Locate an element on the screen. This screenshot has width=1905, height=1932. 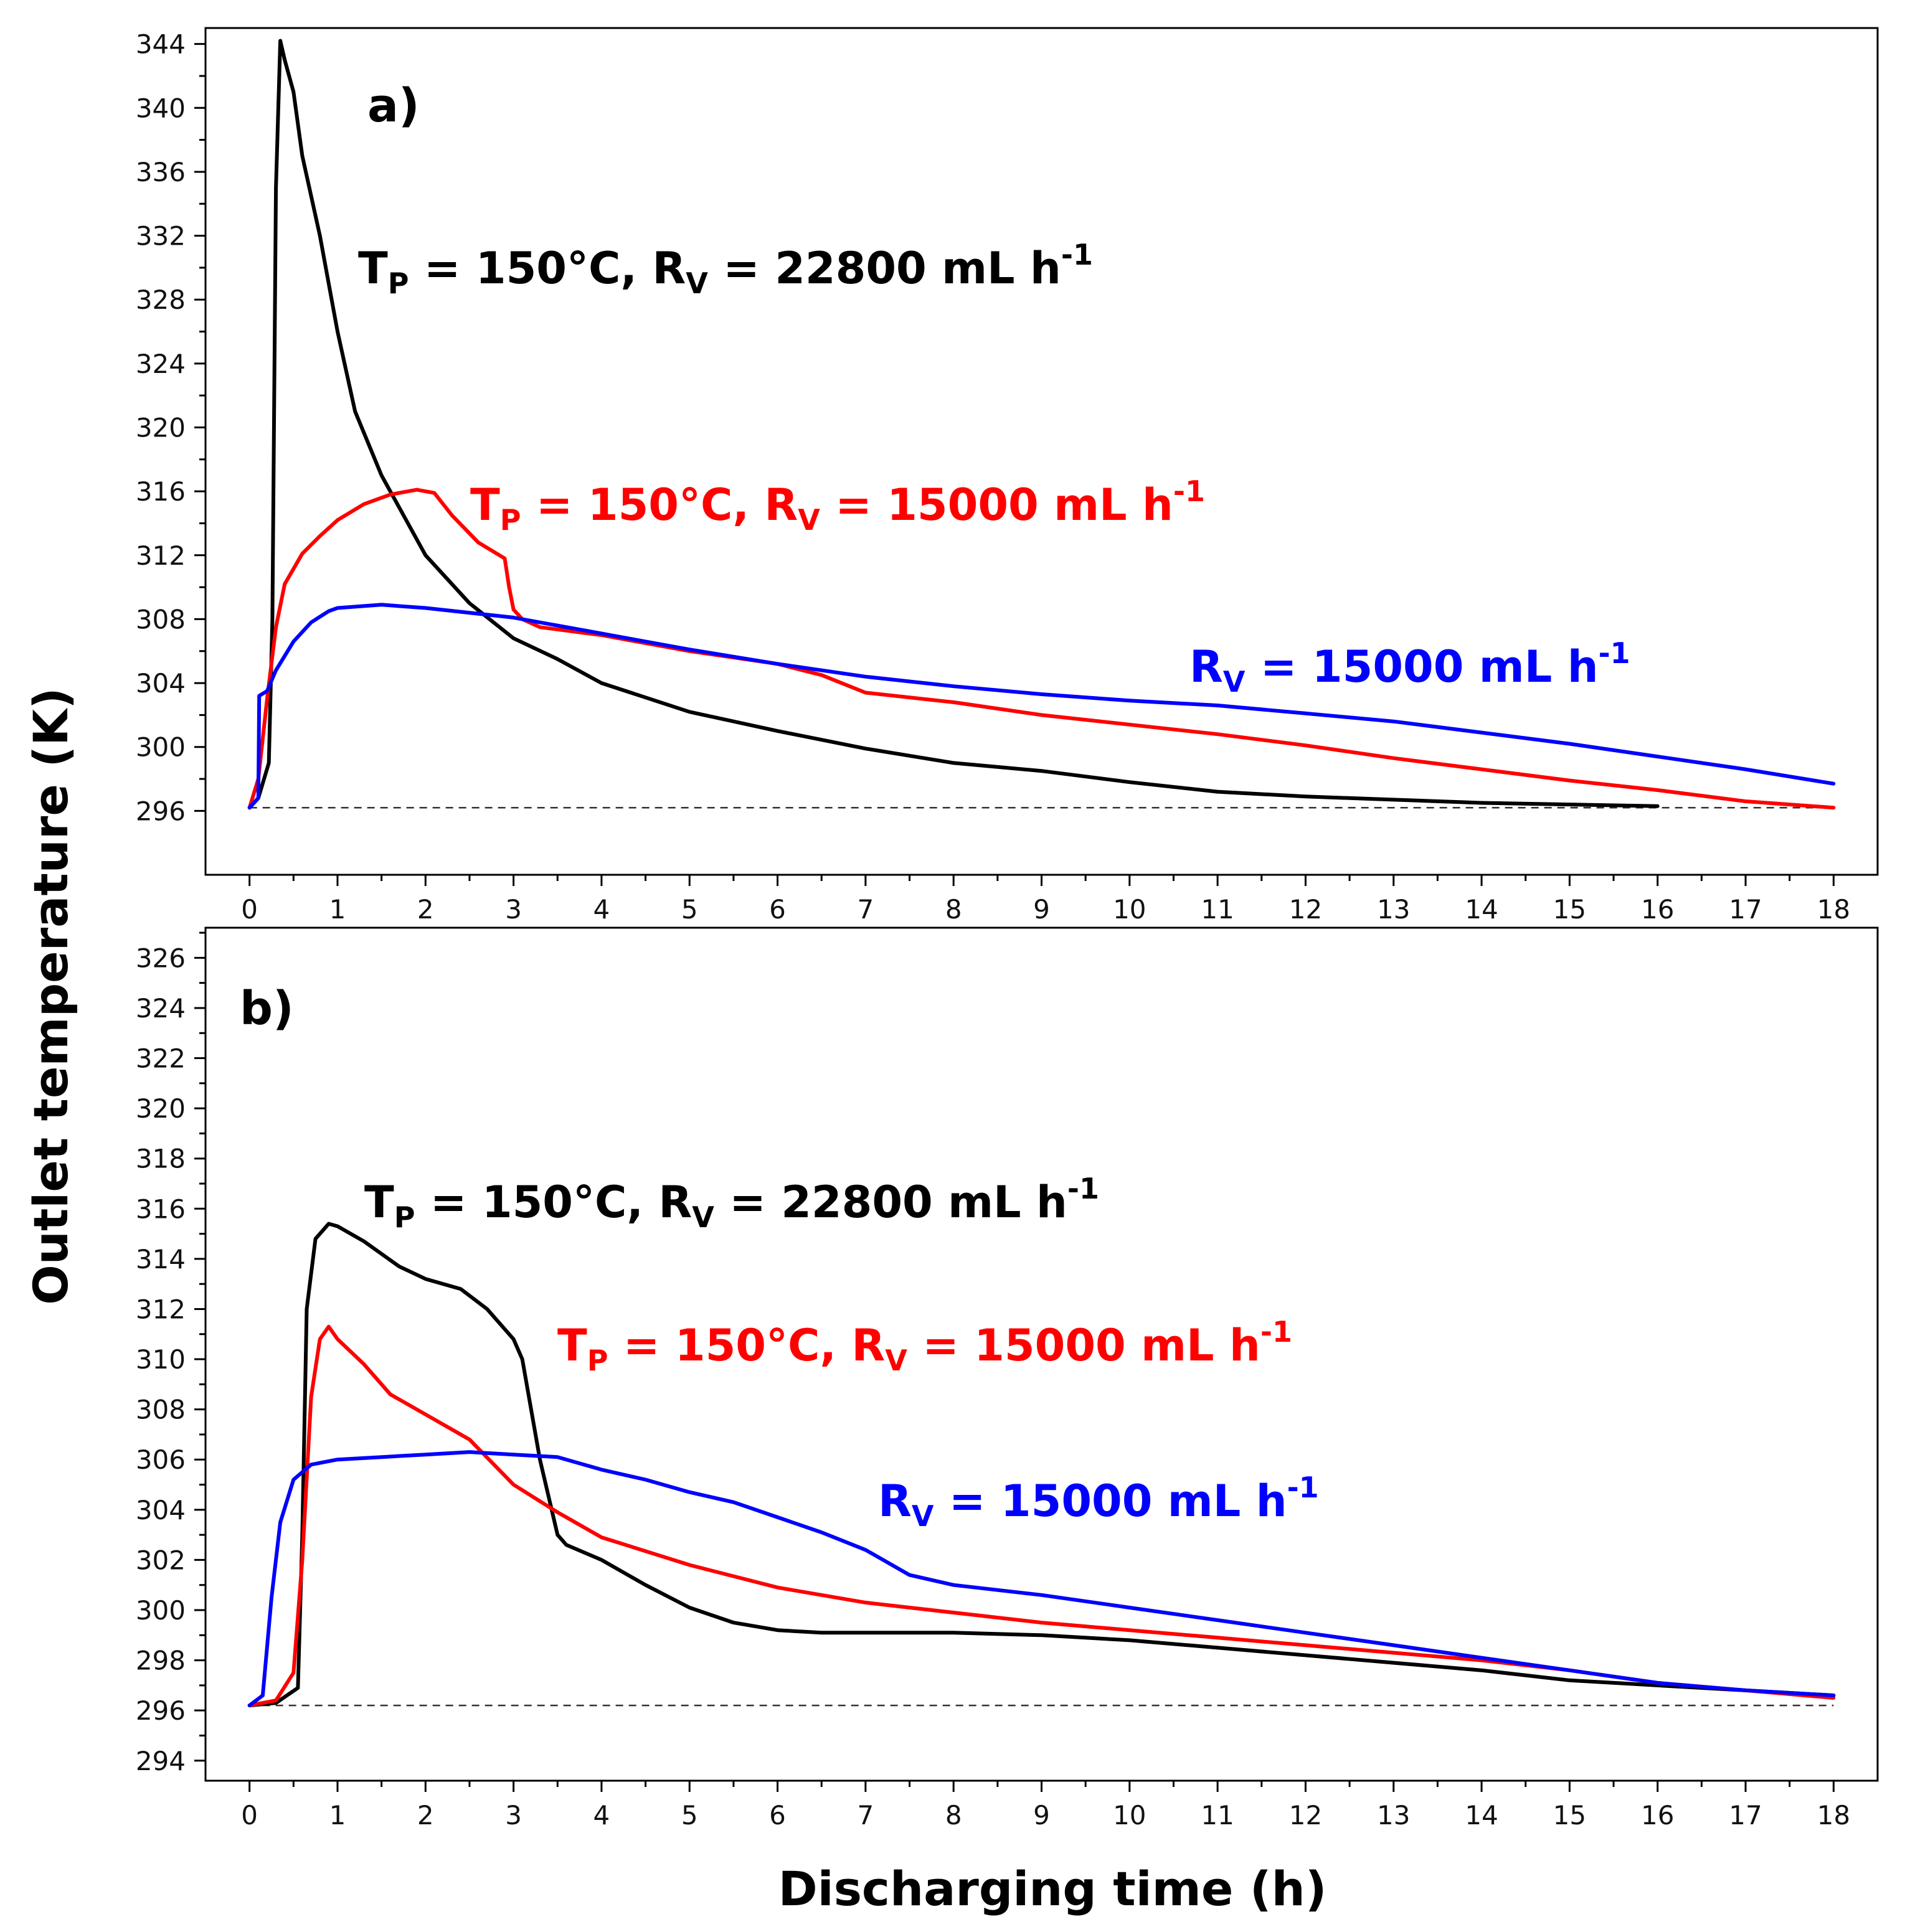
y-tick-label: 328 is located at coordinates (161, 300).